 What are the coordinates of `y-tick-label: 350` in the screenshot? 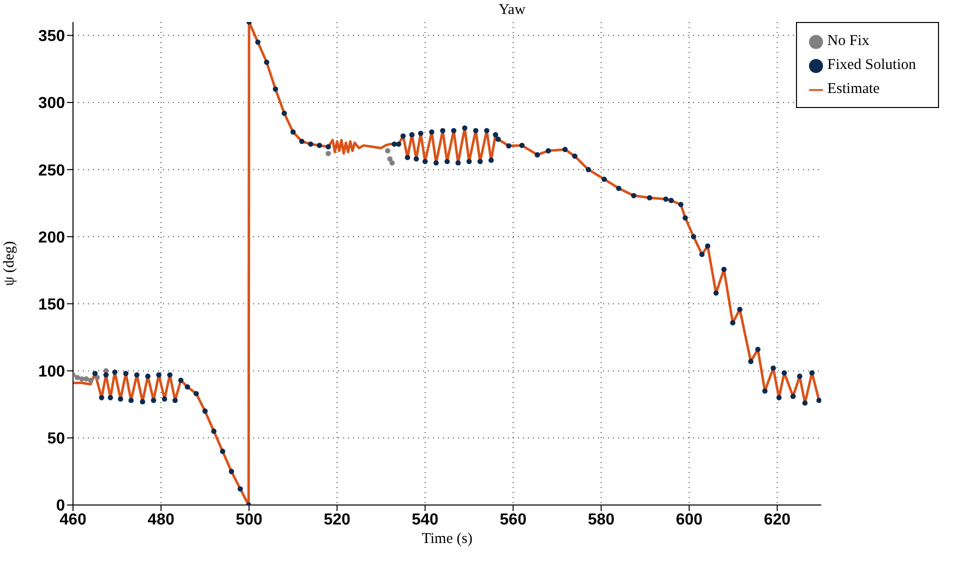 It's located at (52, 37).